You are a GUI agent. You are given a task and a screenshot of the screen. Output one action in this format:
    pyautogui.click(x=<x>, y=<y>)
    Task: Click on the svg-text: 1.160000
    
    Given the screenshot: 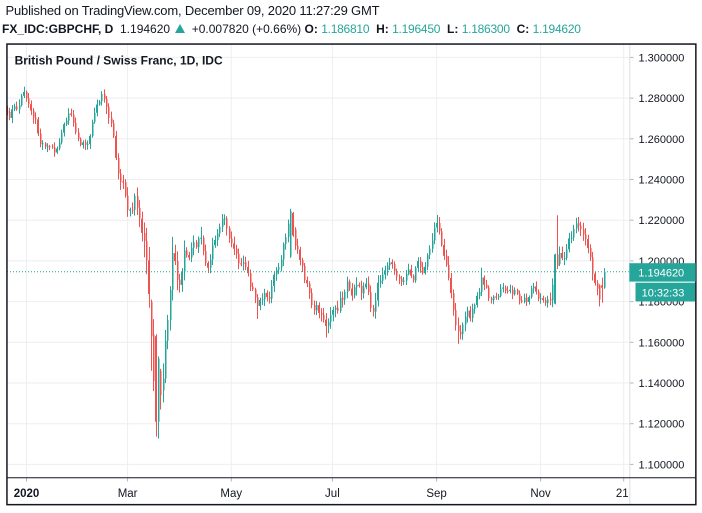 What is the action you would take?
    pyautogui.click(x=662, y=343)
    